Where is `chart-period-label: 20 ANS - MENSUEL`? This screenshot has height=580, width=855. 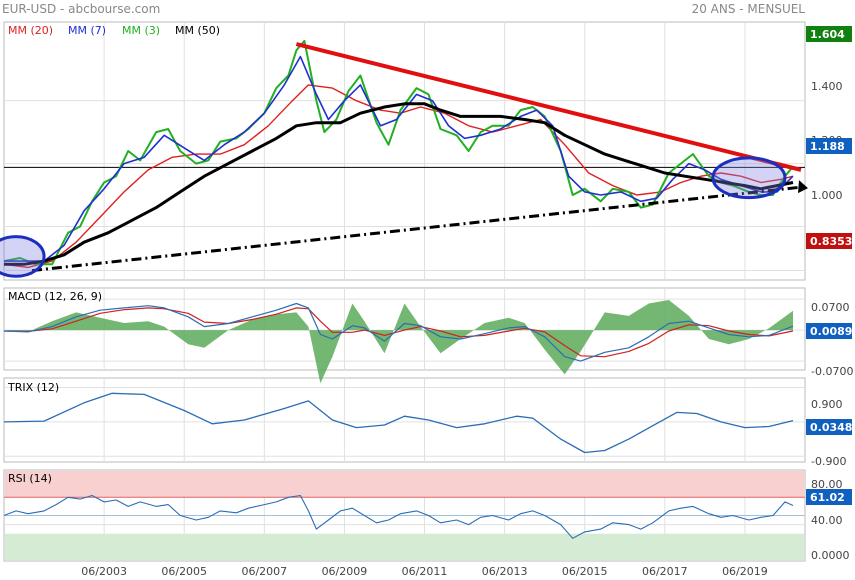
chart-period-label: 20 ANS - MENSUEL is located at coordinates (749, 9).